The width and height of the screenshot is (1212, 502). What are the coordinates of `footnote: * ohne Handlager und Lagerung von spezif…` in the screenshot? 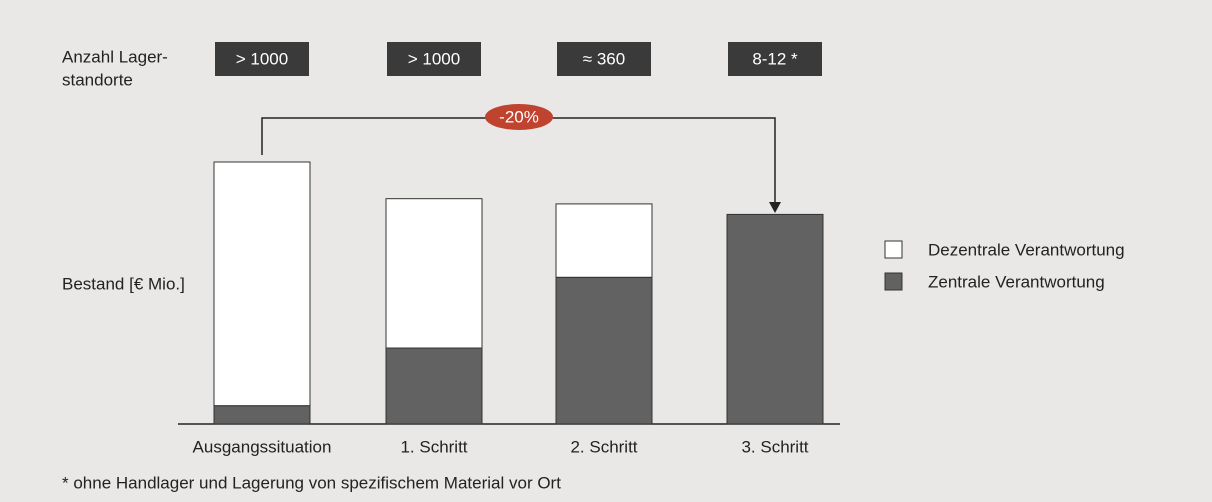 It's located at (311, 482).